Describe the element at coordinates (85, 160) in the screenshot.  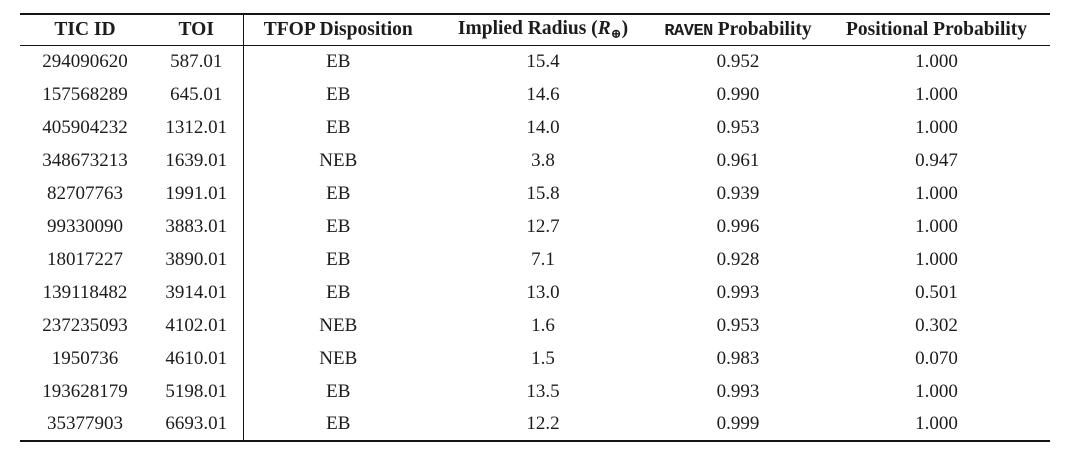
I see `cell-tic-id: 348673213` at that location.